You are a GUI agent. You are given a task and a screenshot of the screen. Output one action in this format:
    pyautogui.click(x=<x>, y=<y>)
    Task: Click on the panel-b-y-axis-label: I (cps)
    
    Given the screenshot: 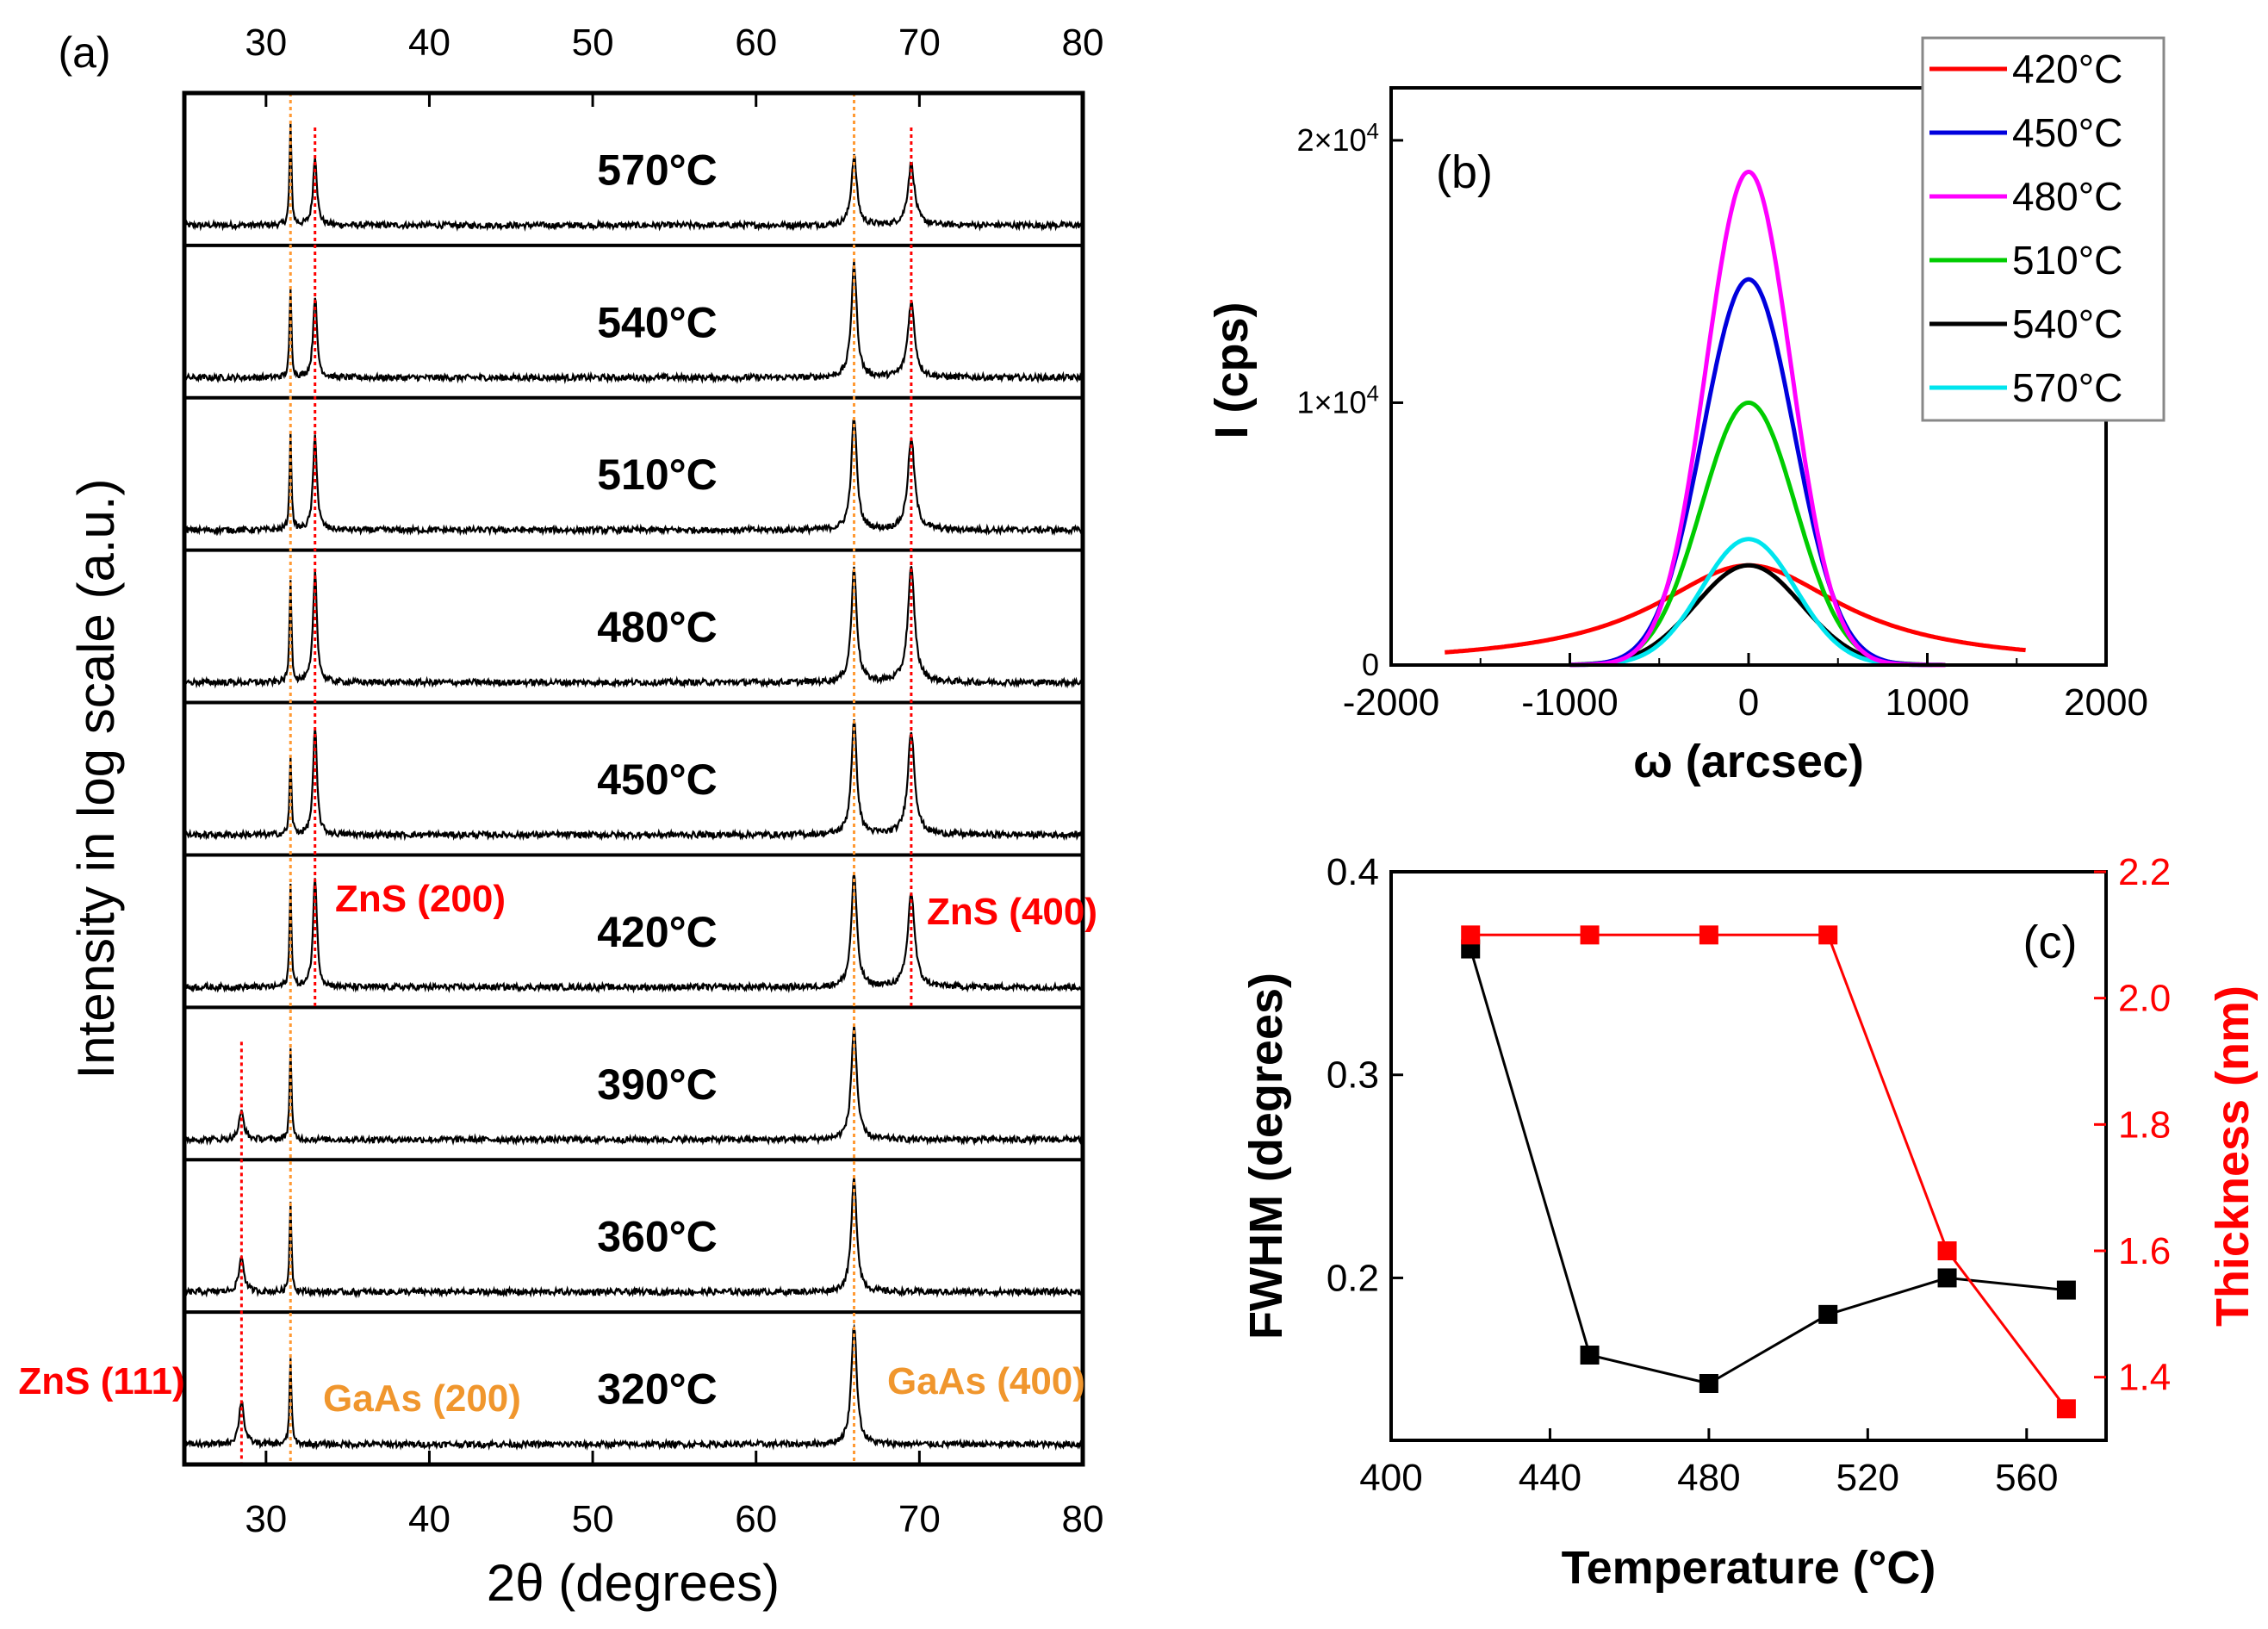 What is the action you would take?
    pyautogui.click(x=1232, y=370)
    